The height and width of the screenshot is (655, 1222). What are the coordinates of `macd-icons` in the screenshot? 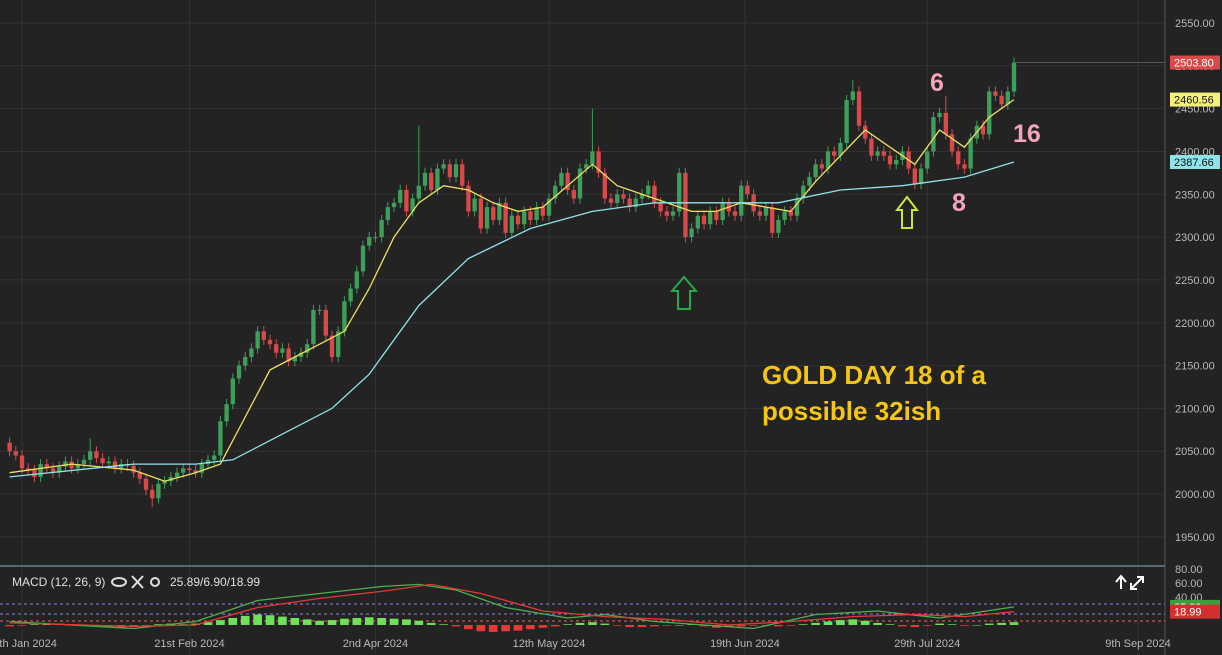 It's located at (135, 582).